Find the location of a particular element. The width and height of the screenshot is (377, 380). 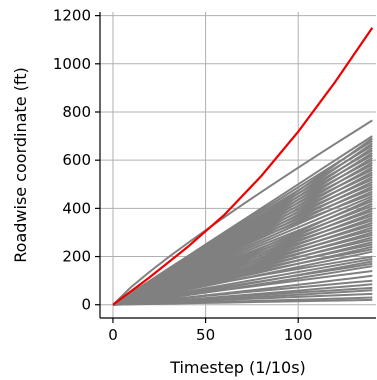

x-tick-label: 50 is located at coordinates (205, 335).